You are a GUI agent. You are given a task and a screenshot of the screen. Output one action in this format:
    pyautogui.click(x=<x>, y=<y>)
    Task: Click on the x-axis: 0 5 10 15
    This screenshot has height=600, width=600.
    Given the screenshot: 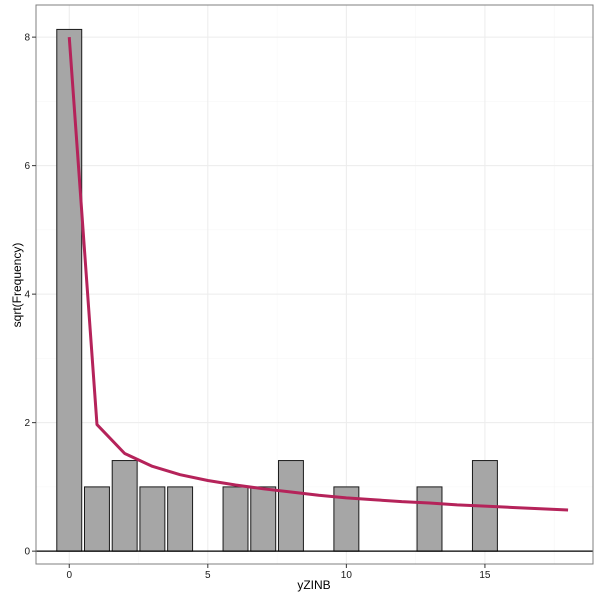 What is the action you would take?
    pyautogui.click(x=278, y=572)
    